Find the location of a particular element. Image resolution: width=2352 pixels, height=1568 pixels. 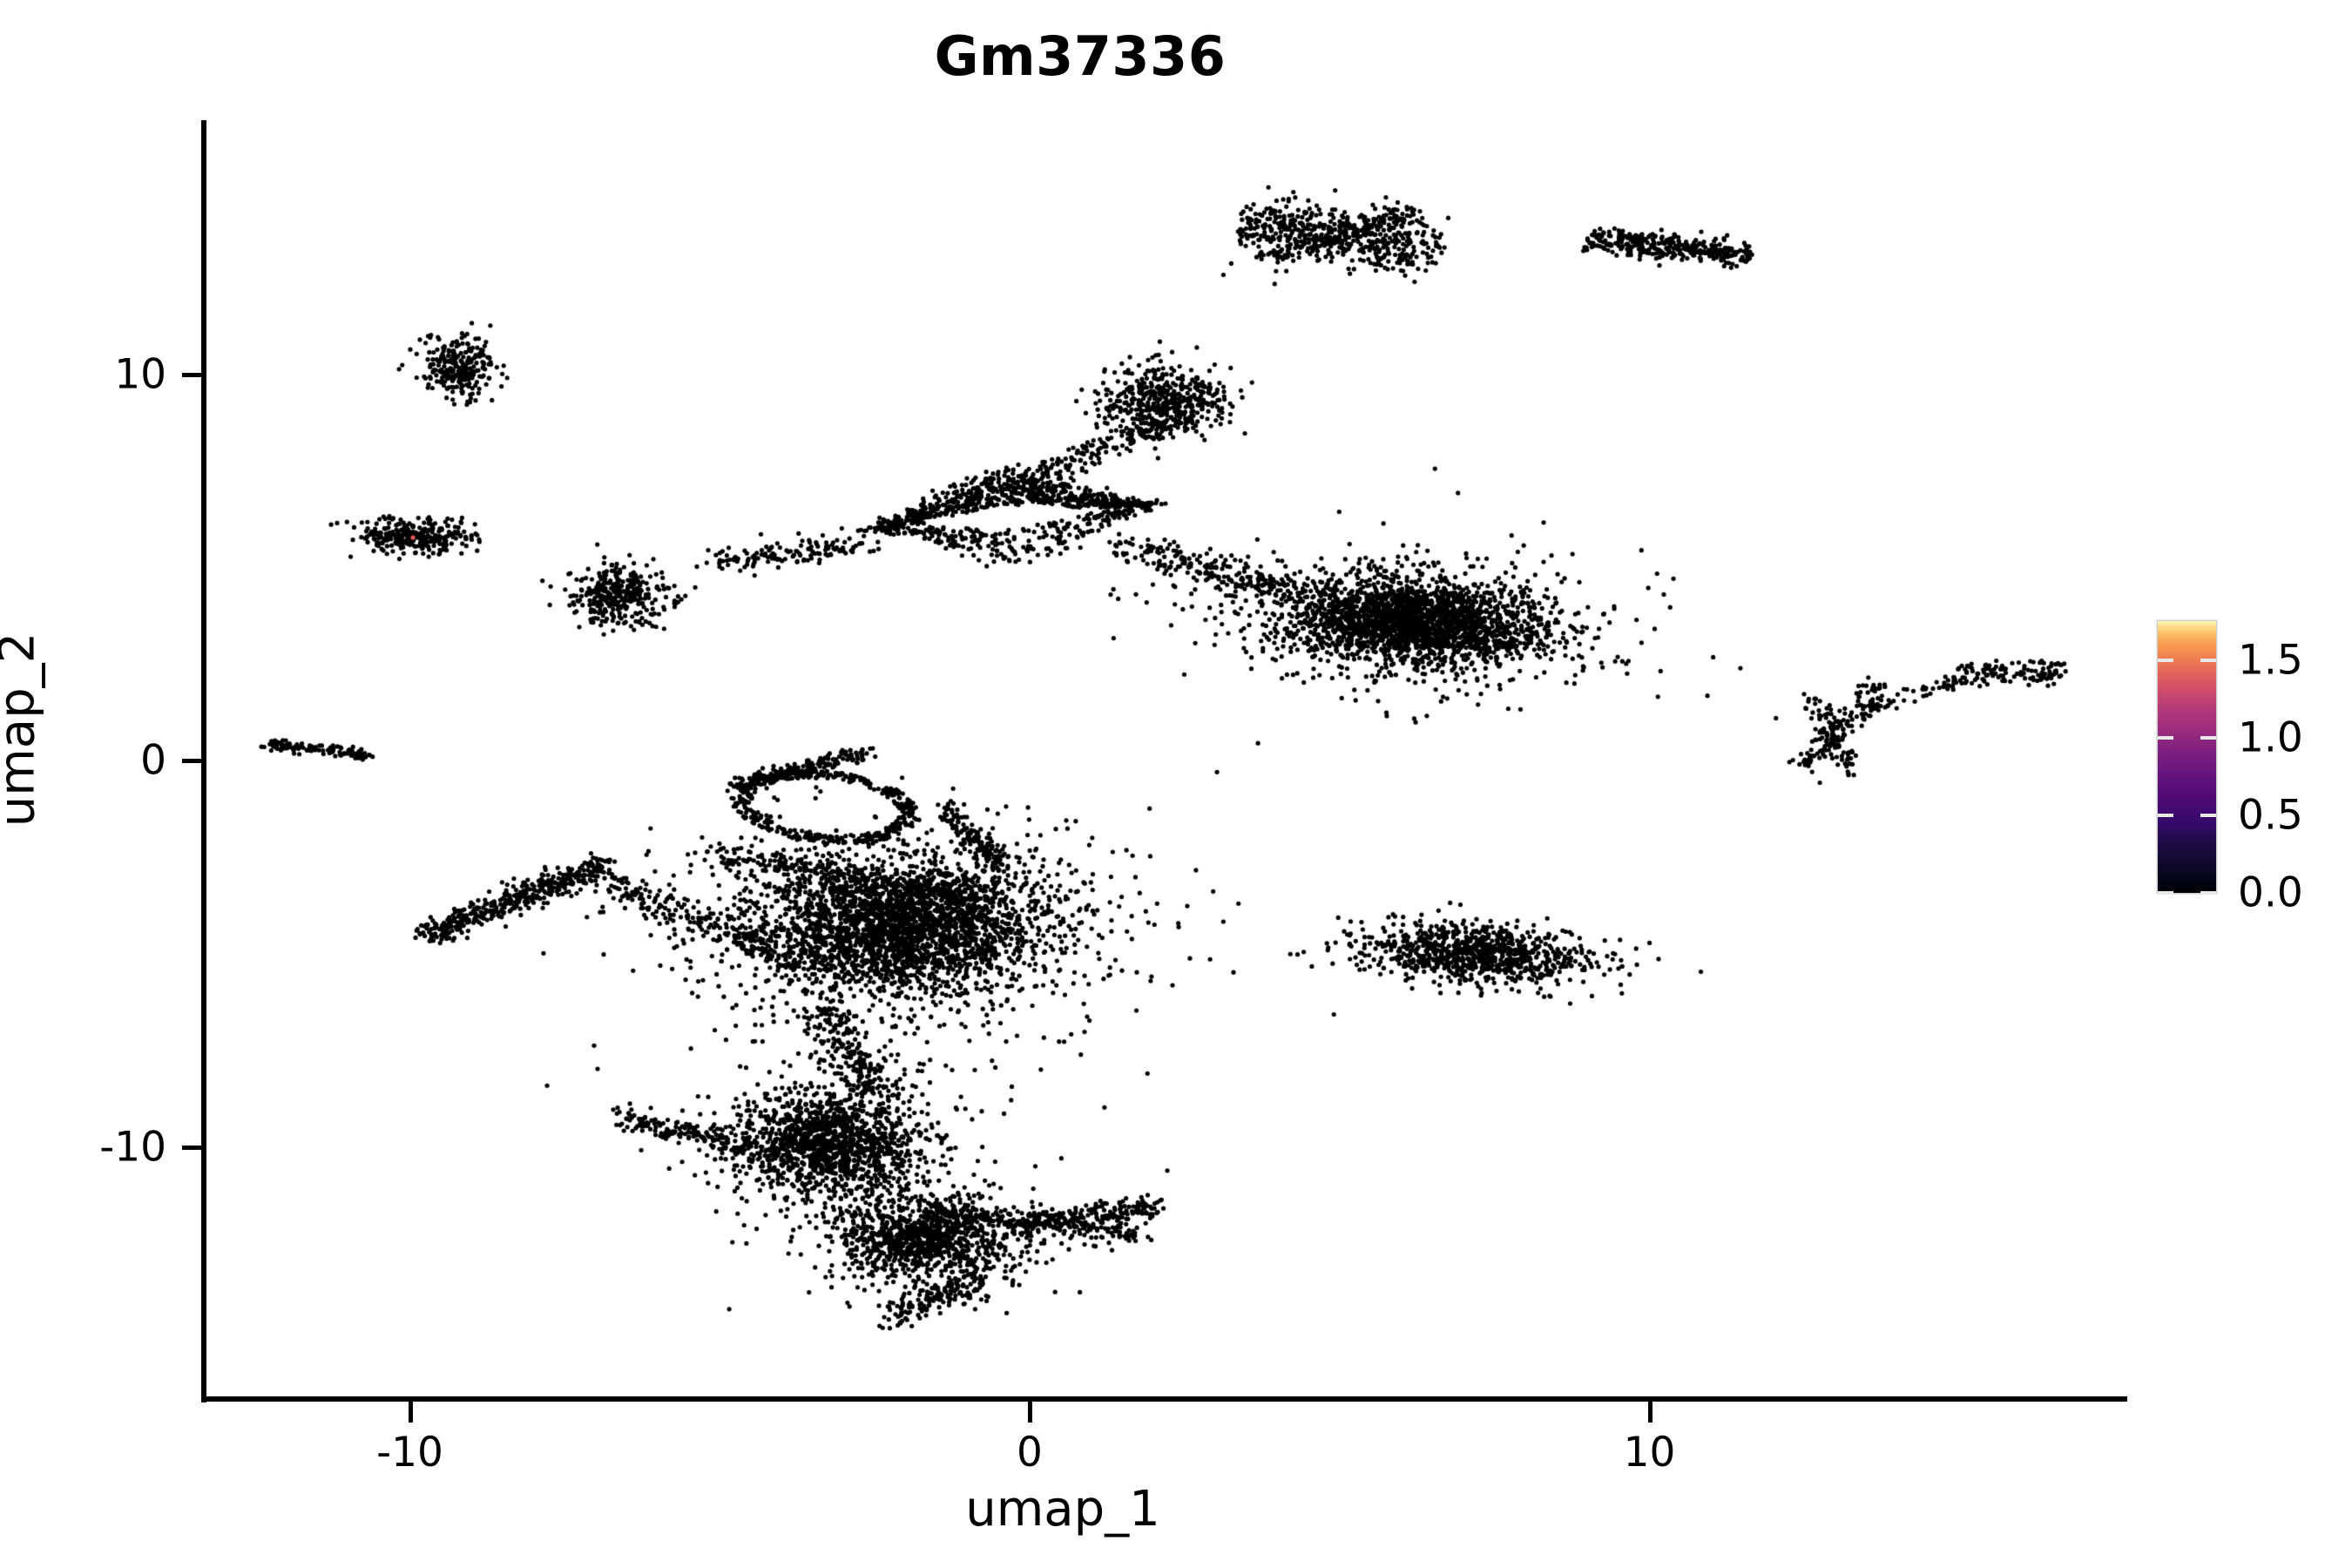

colorbar-tick-label: 1.0 is located at coordinates (2270, 737).